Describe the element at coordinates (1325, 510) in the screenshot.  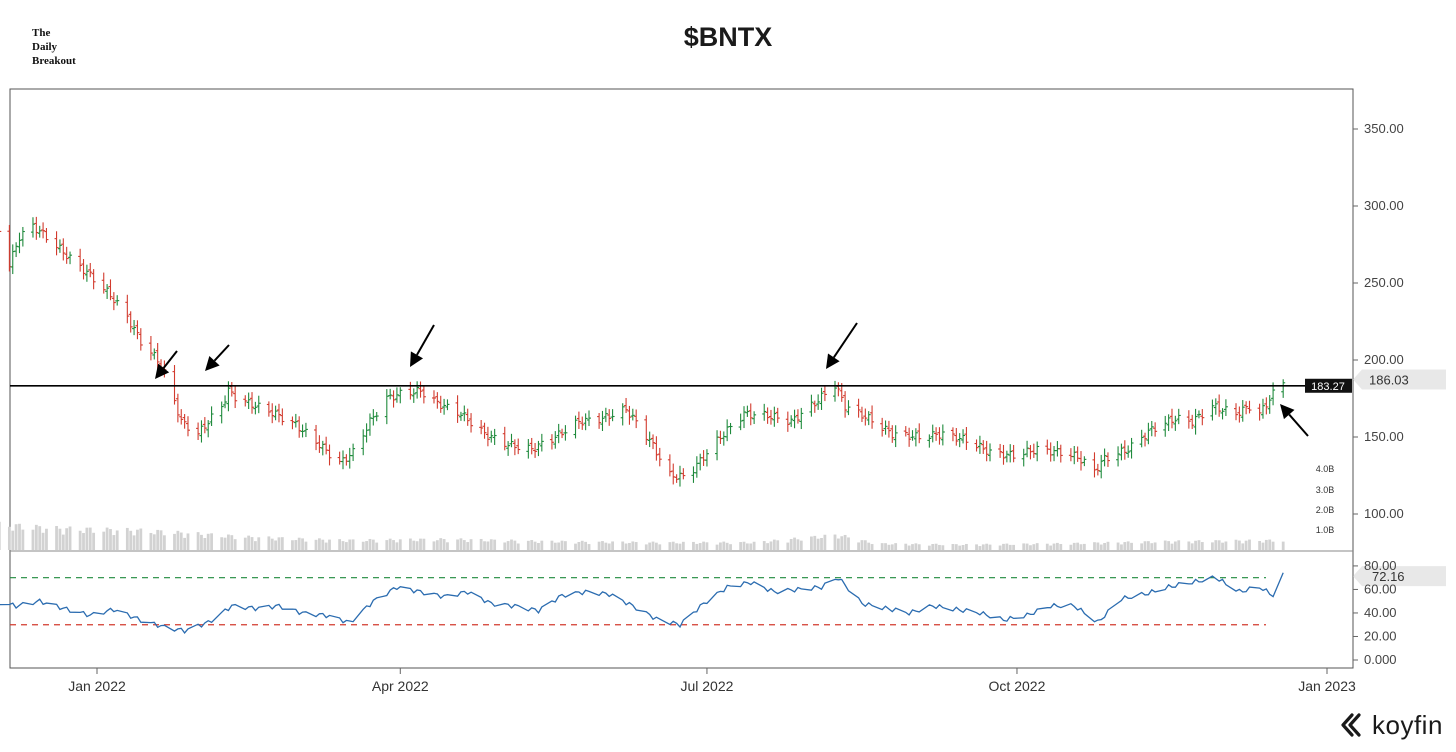
I see `volume-tick-label: 2.0B` at that location.